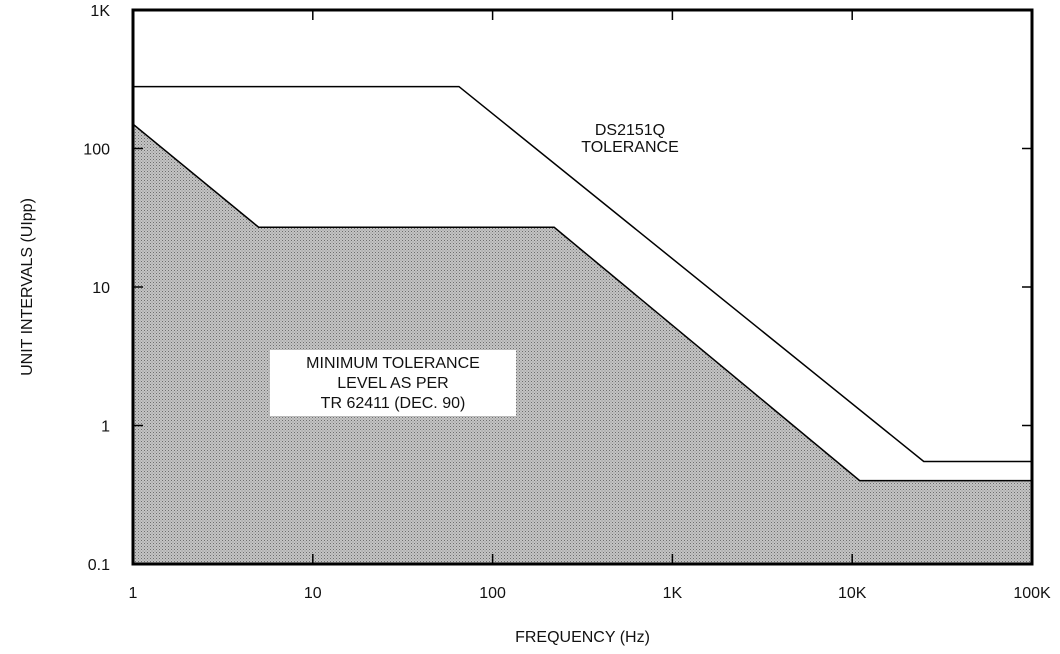 The image size is (1060, 654). I want to click on ds2151q-label-line: DS2151Q, so click(630, 130).